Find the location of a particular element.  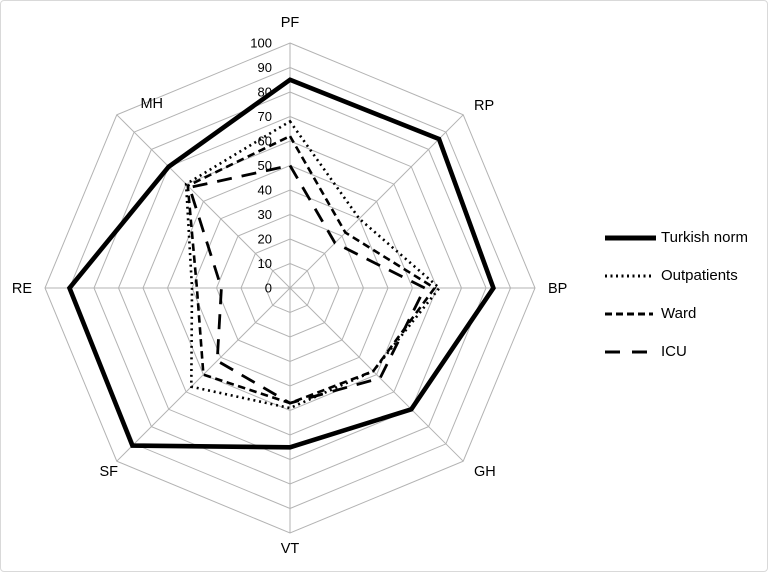

radial-tick-label: 60 is located at coordinates (265, 141).